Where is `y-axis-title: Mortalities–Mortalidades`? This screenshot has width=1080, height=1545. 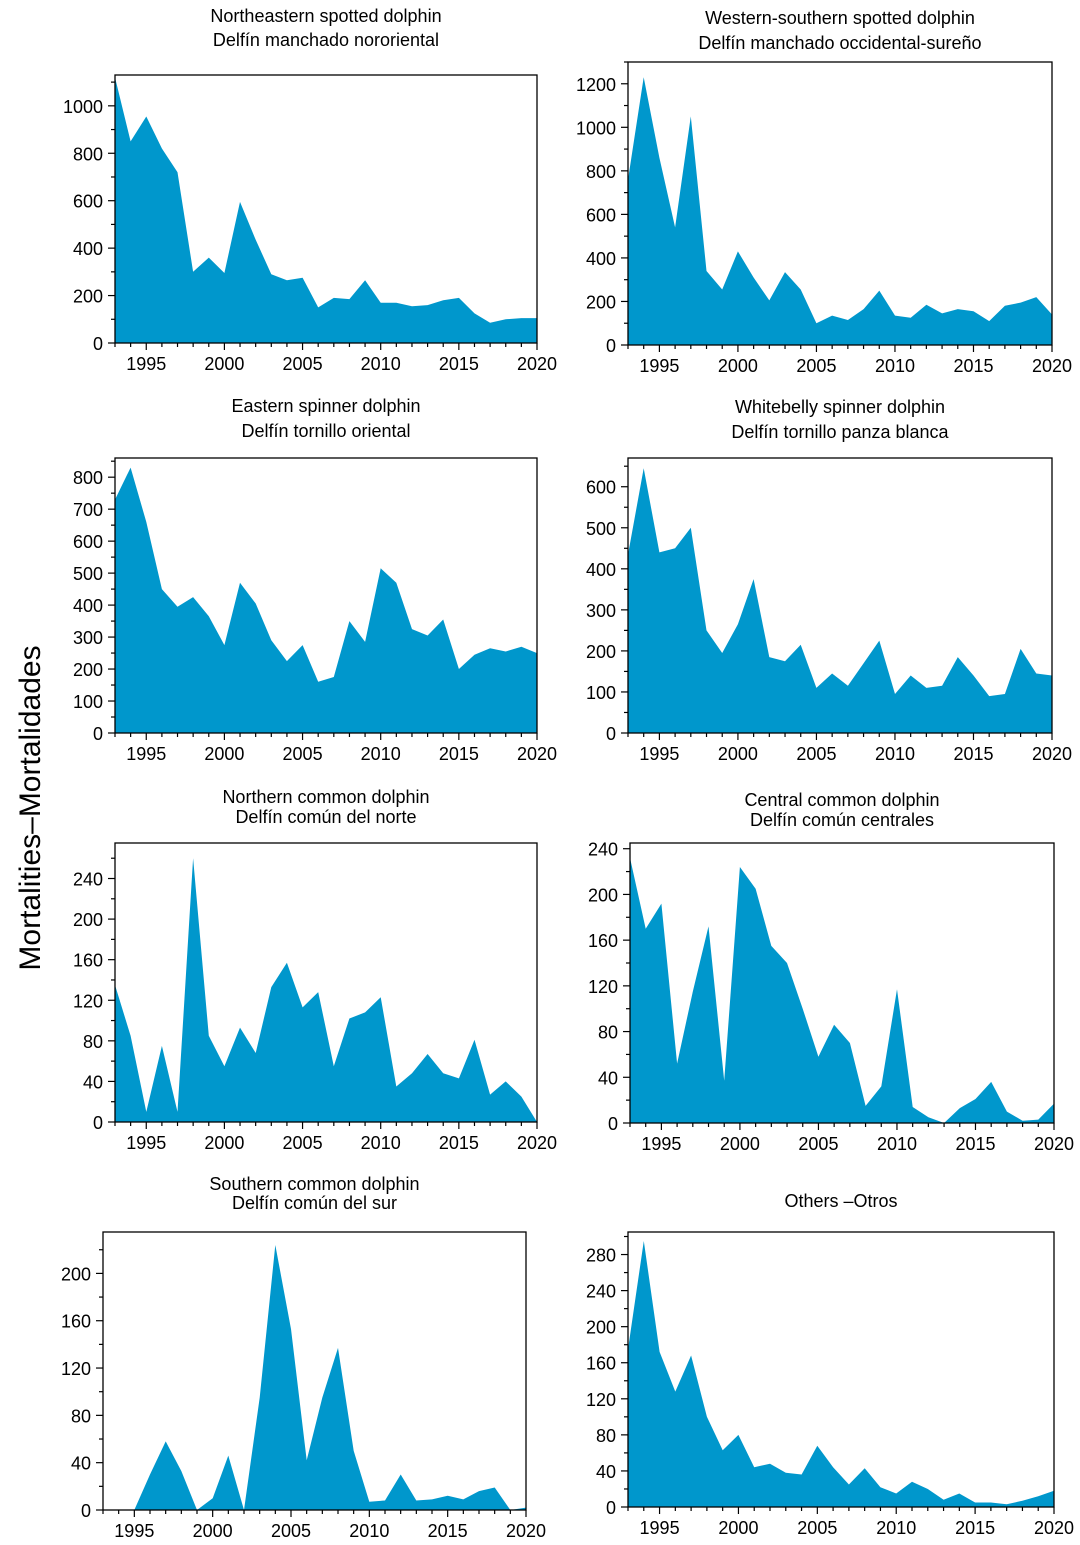 y-axis-title: Mortalities–Mortalidades is located at coordinates (30, 807).